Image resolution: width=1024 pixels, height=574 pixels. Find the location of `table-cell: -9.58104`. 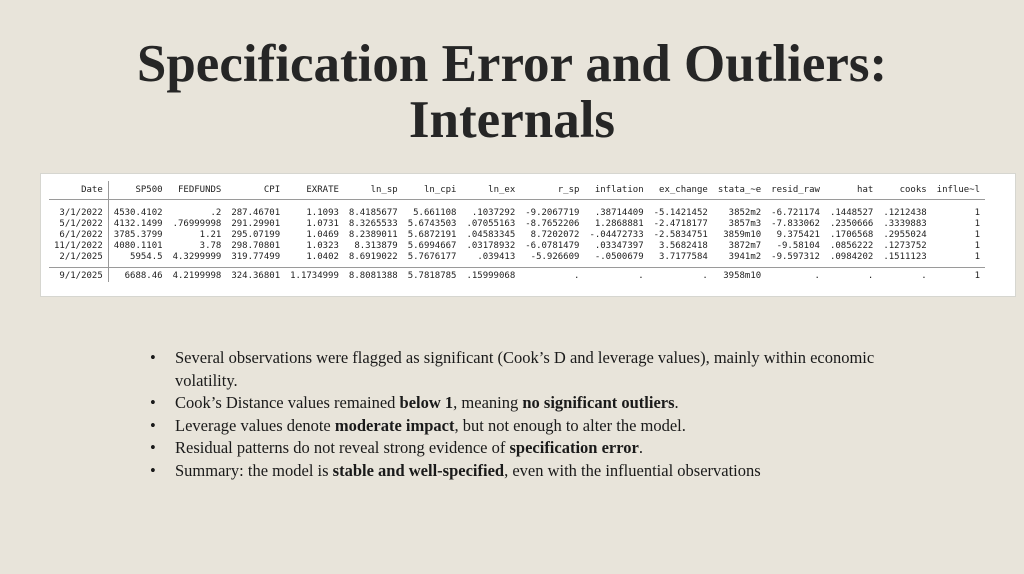

table-cell: -9.58104 is located at coordinates (798, 246).